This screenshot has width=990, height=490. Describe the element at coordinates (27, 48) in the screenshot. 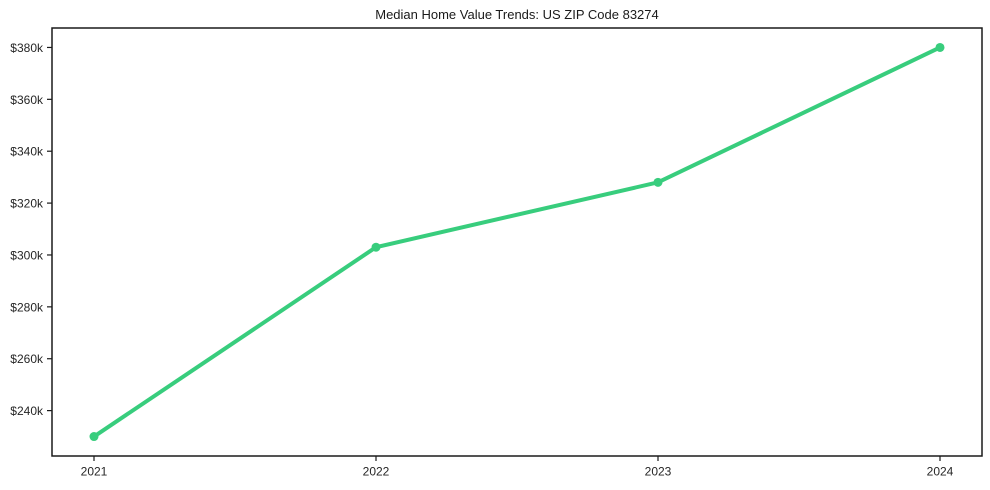

I see `y-tick-label: $380k` at that location.